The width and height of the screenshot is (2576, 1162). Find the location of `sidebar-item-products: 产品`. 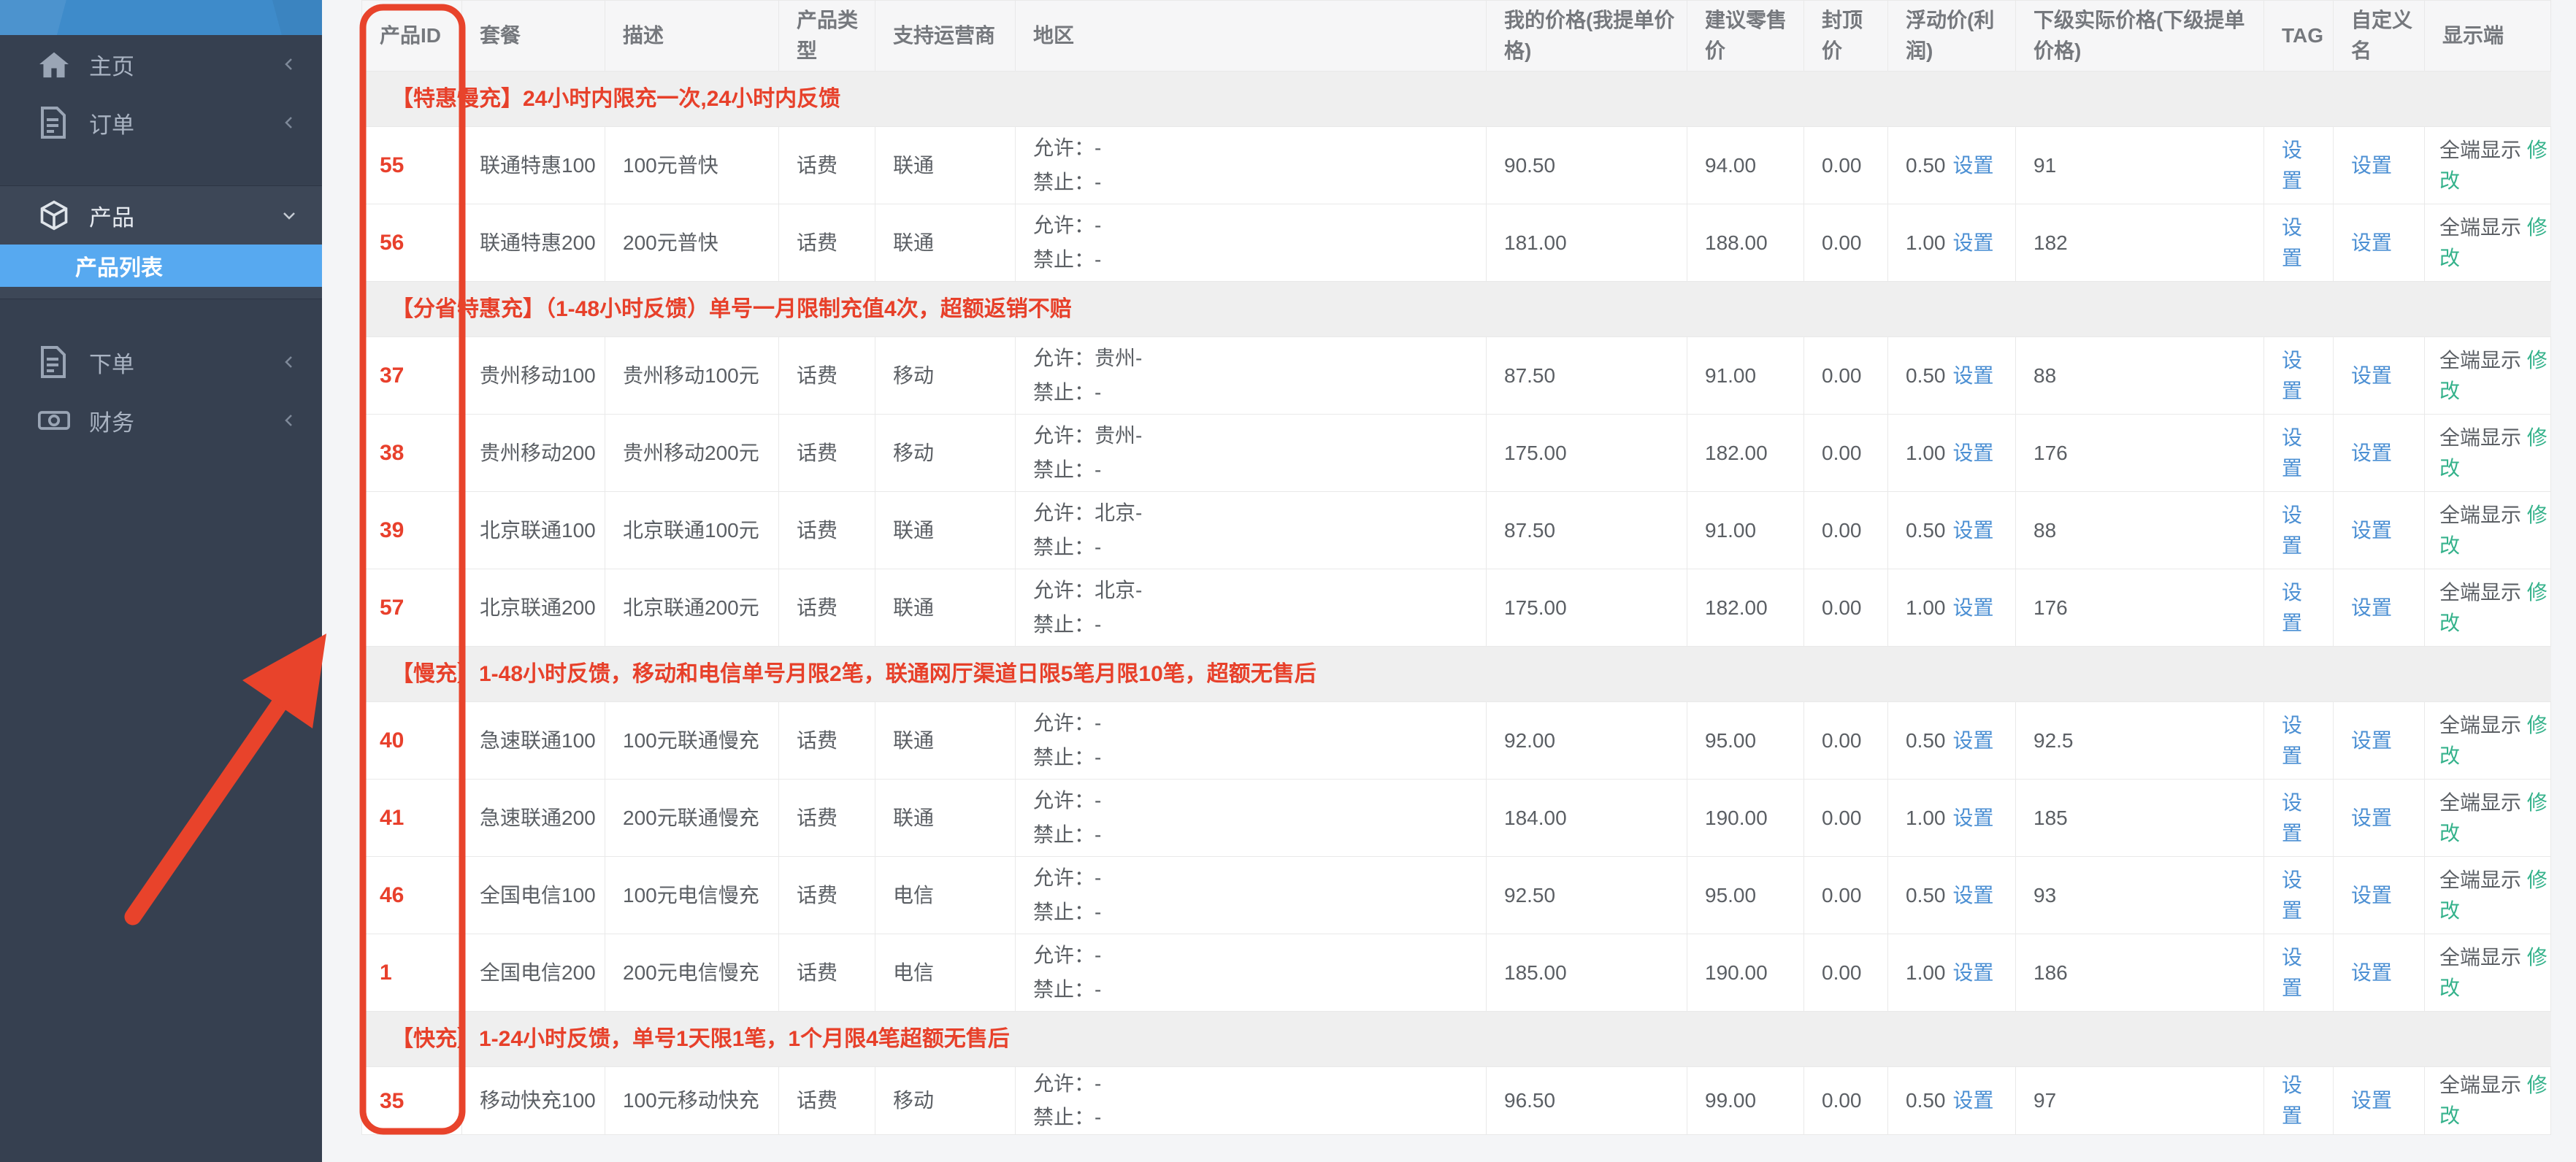

sidebar-item-products: 产品 is located at coordinates (161, 215).